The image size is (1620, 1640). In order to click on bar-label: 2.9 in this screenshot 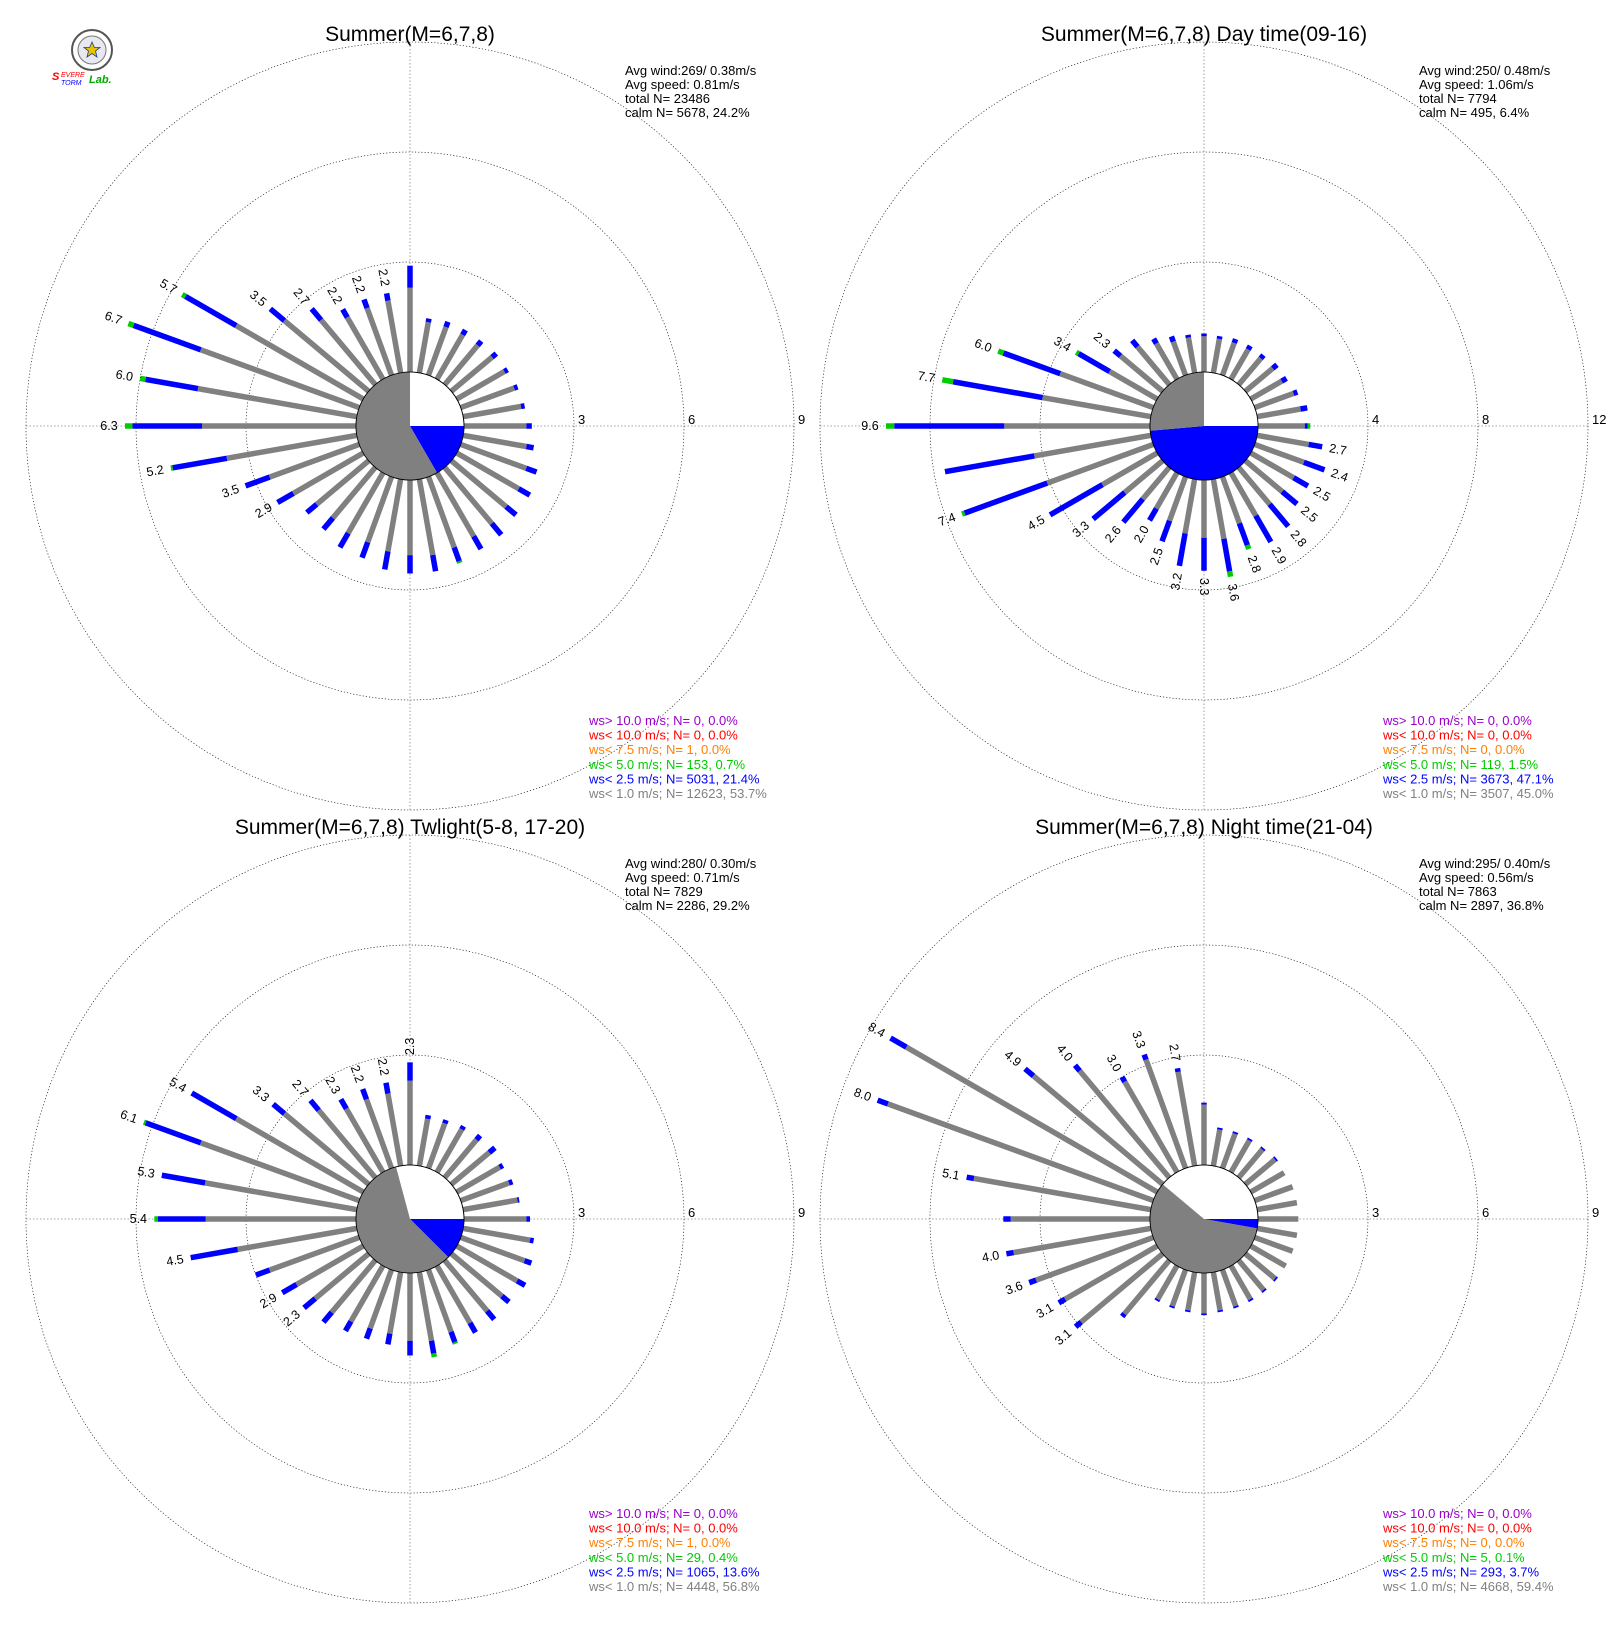, I will do `click(1278, 556)`.